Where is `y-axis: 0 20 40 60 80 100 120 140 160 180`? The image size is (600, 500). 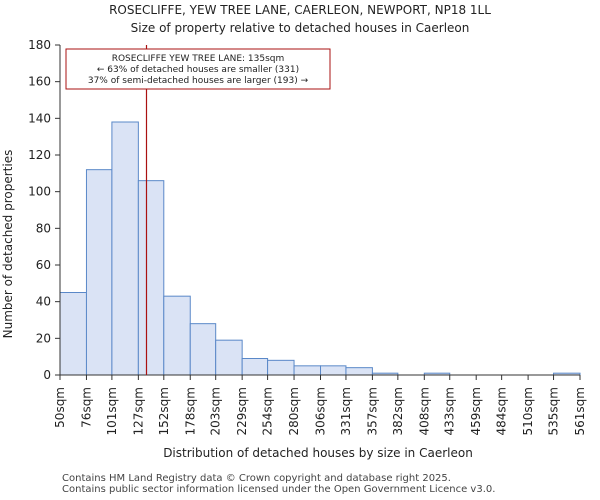
y-axis: 0 20 40 60 80 100 120 140 160 180 is located at coordinates (44, 210).